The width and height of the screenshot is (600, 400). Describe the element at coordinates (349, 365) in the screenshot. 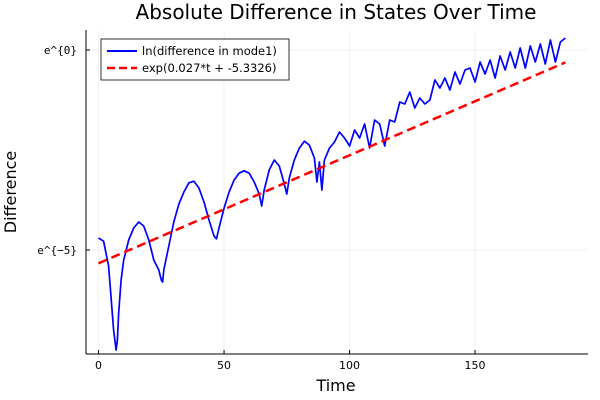

I see `x-tick-label: 100` at that location.